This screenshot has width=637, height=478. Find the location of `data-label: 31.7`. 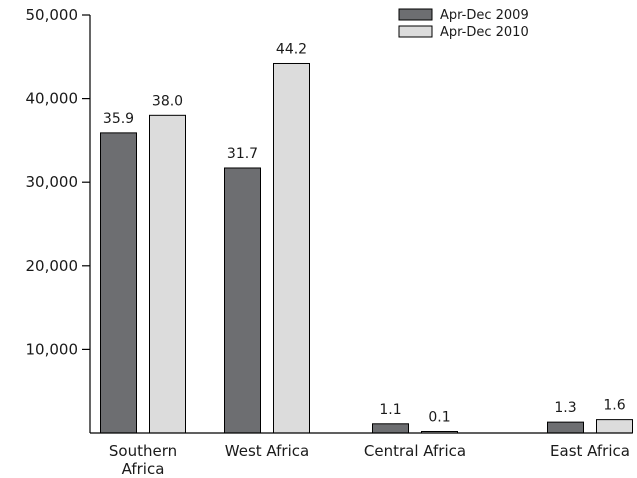

data-label: 31.7 is located at coordinates (242, 154).